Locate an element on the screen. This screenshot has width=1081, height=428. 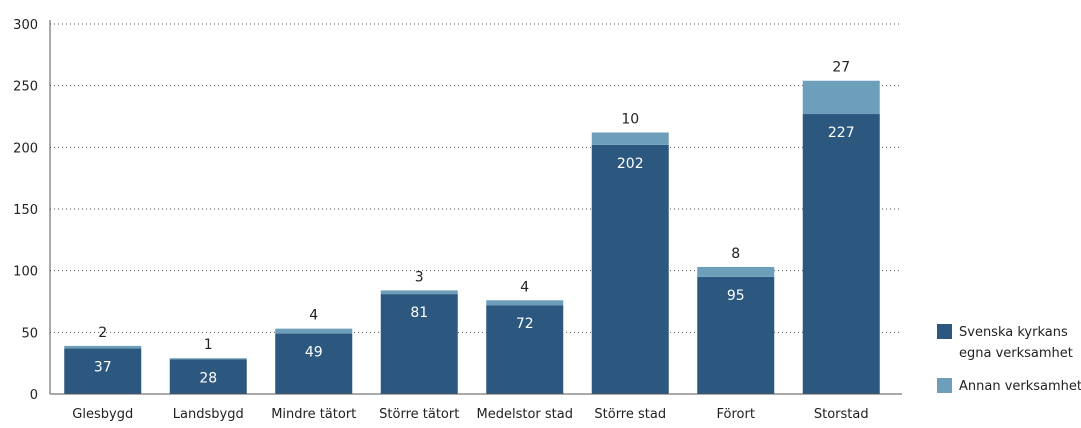
bar-group: 202 10 is located at coordinates (630, 253).